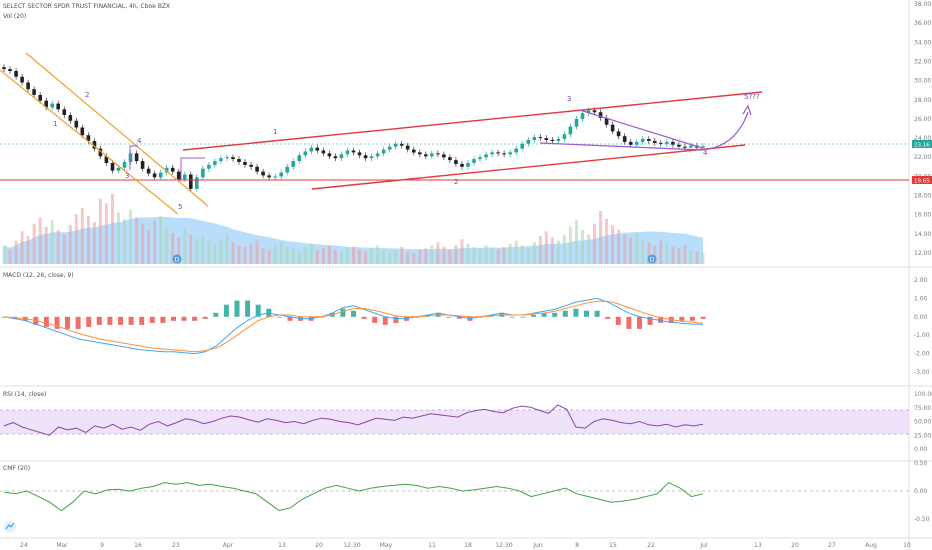  Describe the element at coordinates (353, 326) in the screenshot. I see `macd-line` at that location.